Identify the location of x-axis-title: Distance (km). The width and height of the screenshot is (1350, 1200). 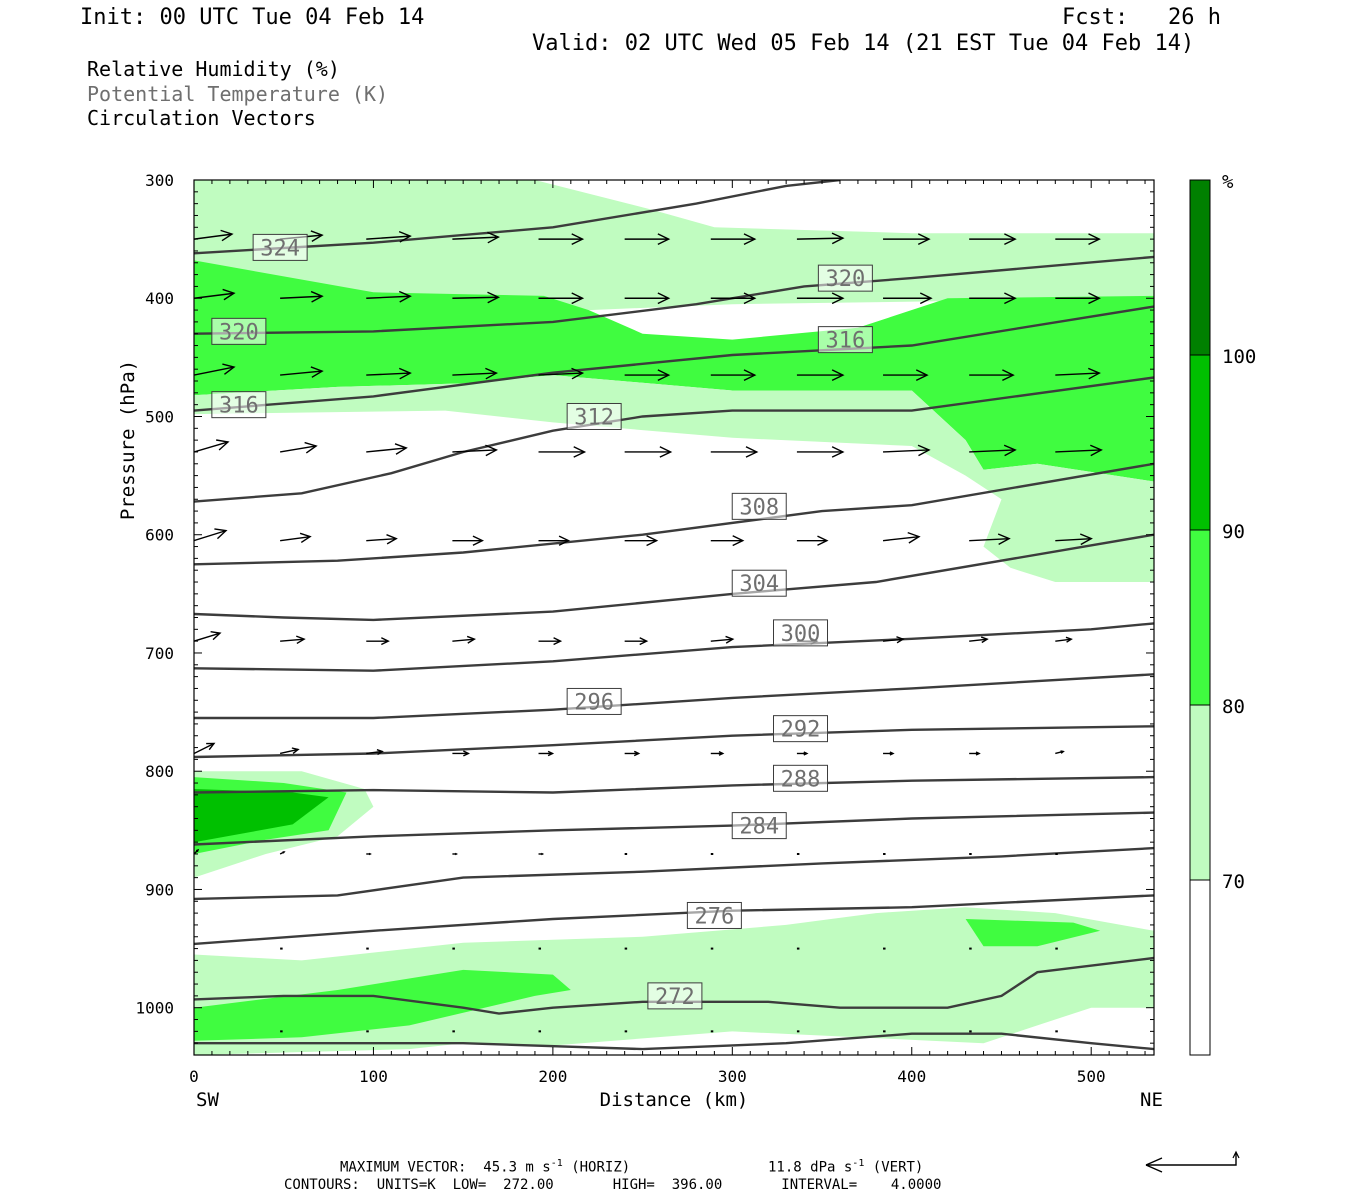
(674, 1100).